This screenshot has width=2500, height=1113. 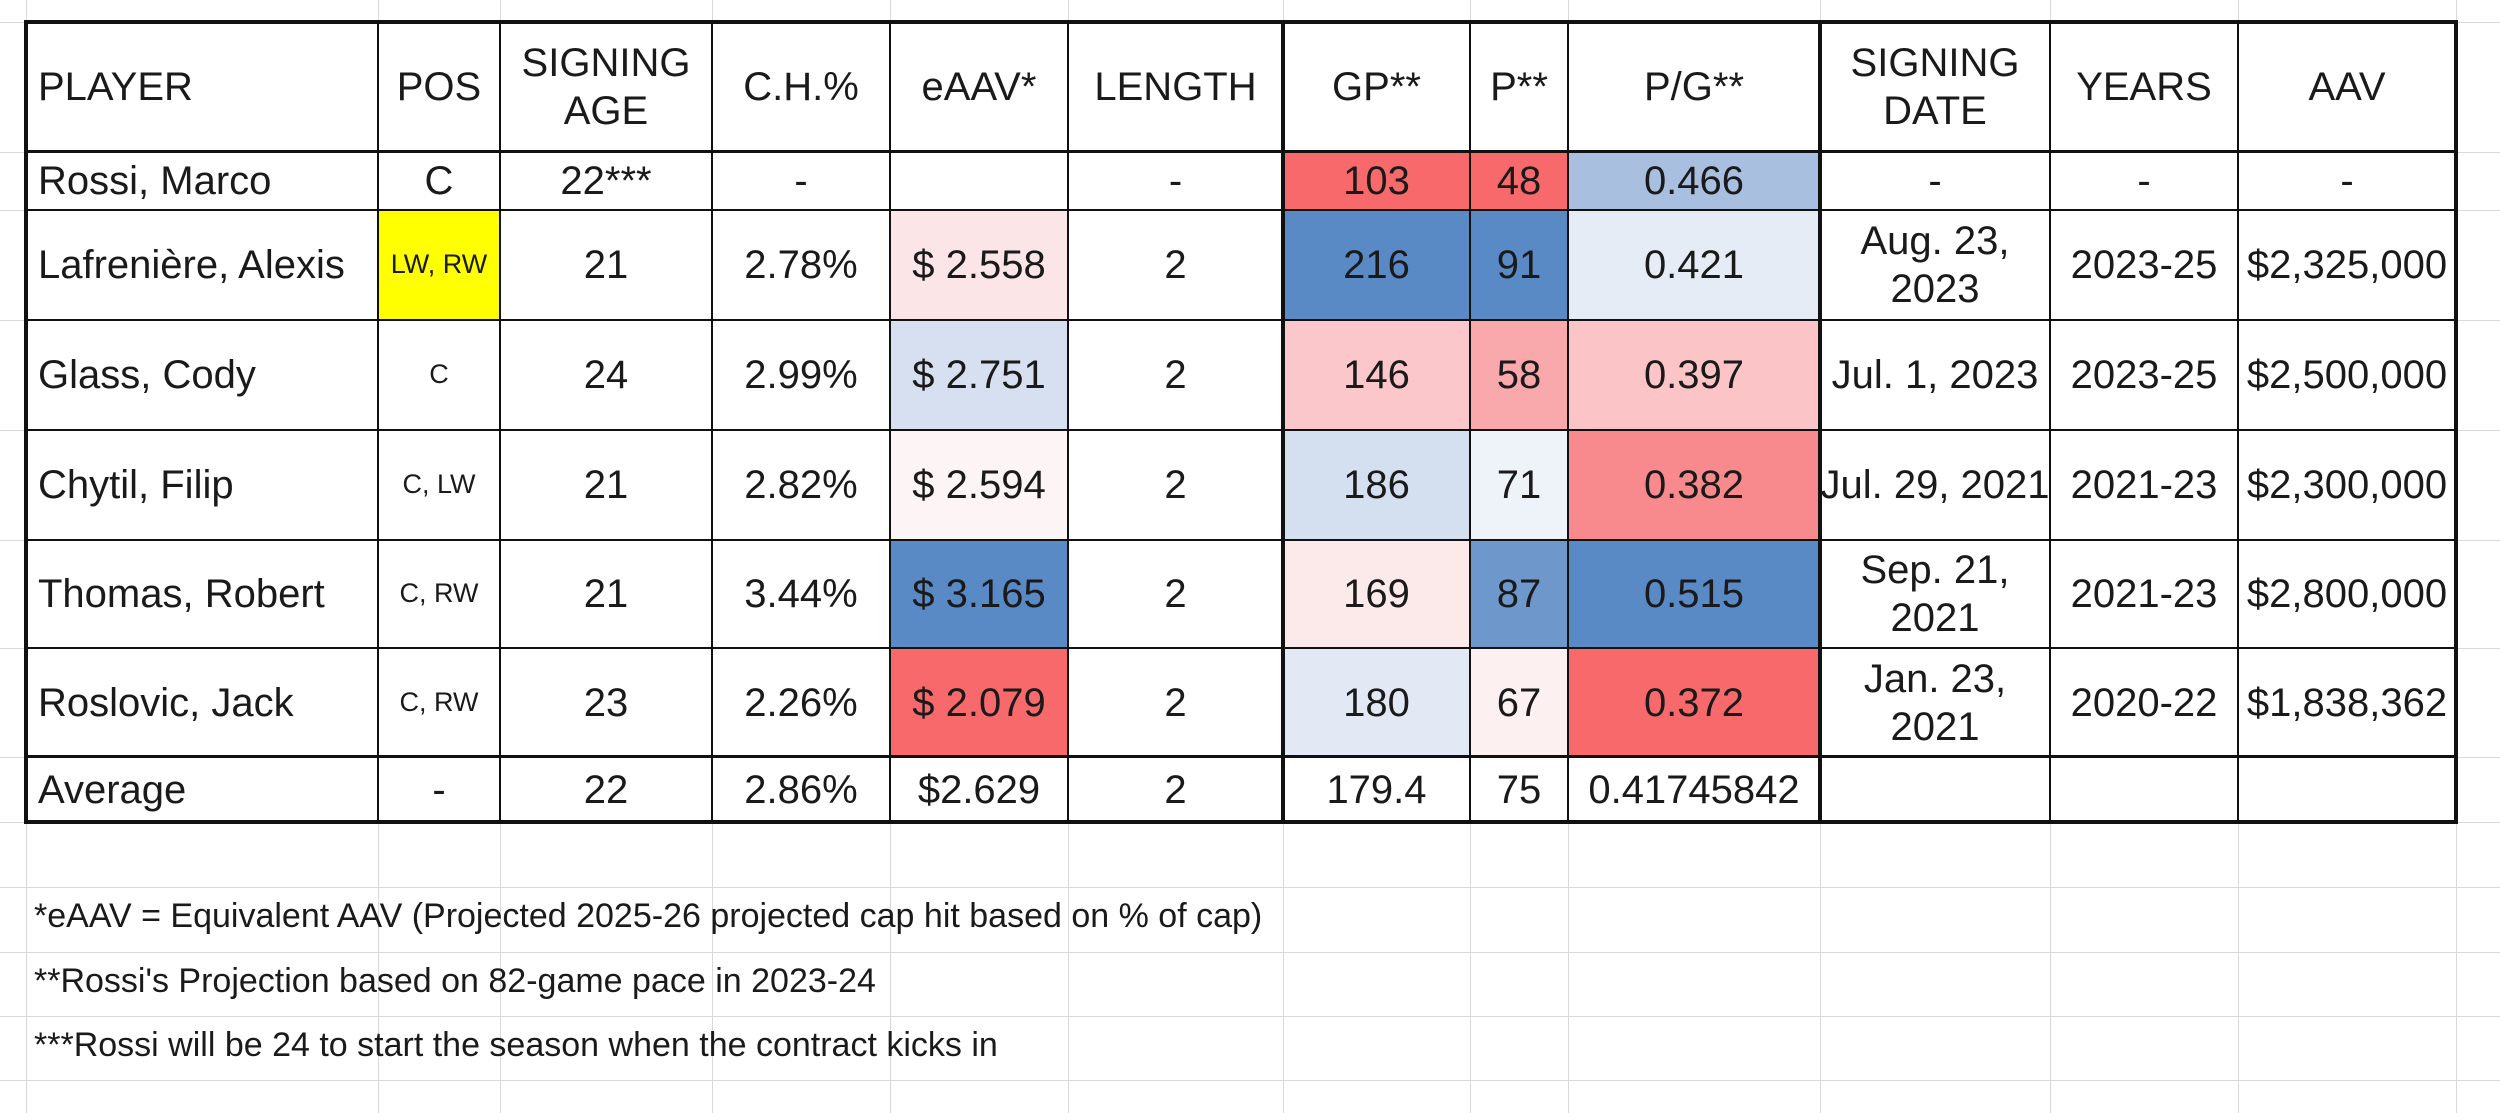 I want to click on cell-signing-date: Sep. 21, 2021, so click(x=1935, y=594).